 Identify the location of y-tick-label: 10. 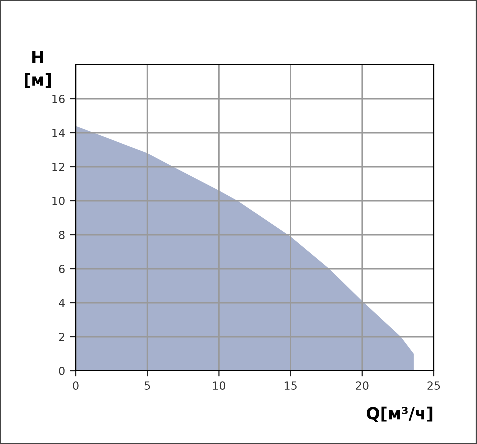
(58, 201).